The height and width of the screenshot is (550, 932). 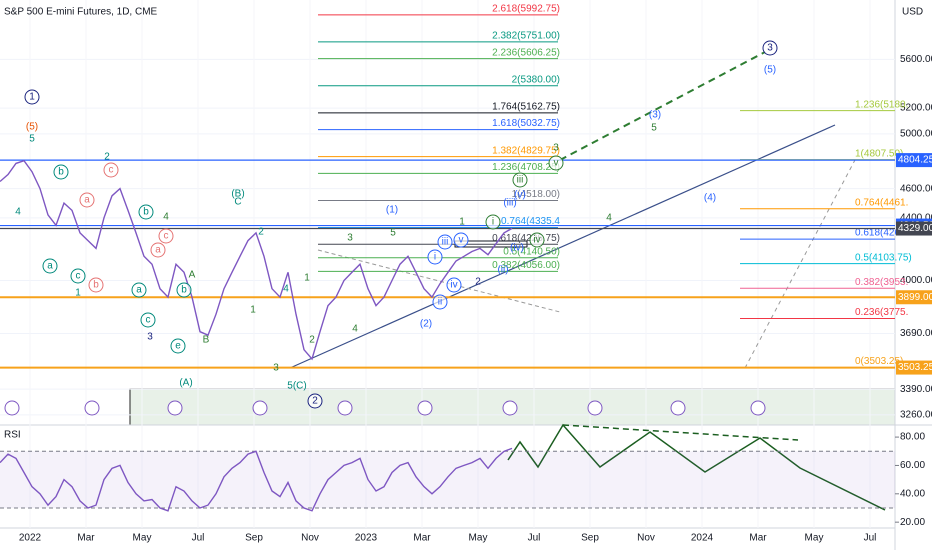 I want to click on fib-label: 0.764(4335.4, so click(x=530, y=221).